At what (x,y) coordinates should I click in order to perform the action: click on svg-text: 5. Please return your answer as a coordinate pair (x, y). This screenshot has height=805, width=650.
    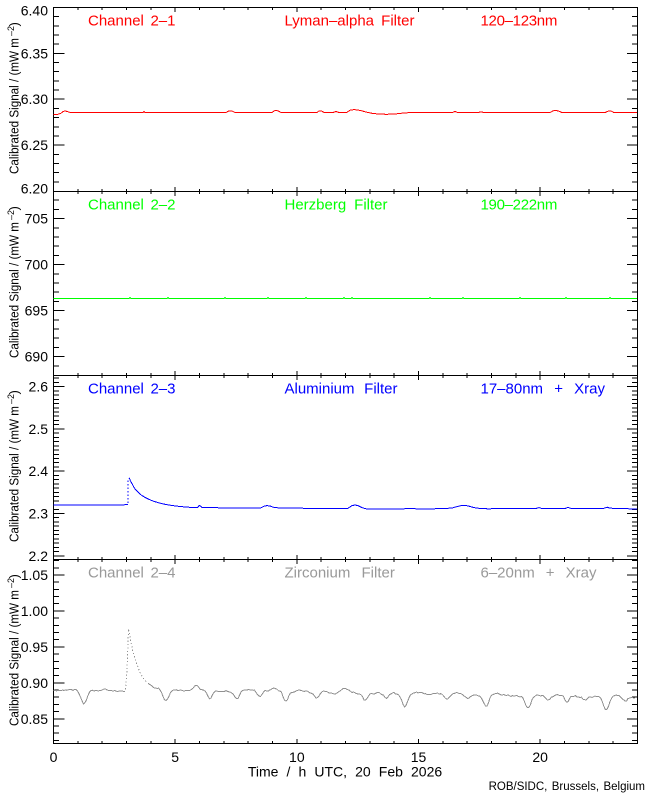
    Looking at the image, I should click on (175, 757).